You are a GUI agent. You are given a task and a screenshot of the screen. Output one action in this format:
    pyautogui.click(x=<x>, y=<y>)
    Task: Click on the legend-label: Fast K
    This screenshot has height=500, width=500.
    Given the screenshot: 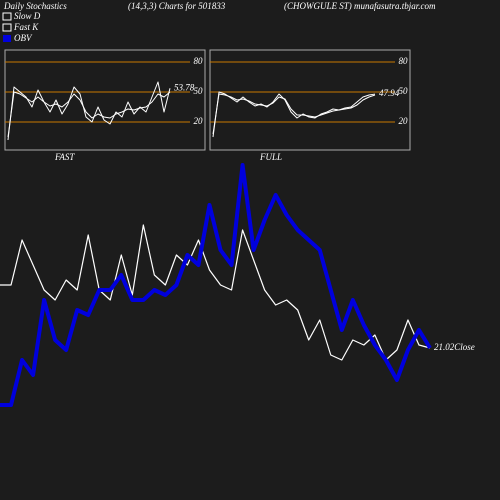 What is the action you would take?
    pyautogui.click(x=26, y=27)
    